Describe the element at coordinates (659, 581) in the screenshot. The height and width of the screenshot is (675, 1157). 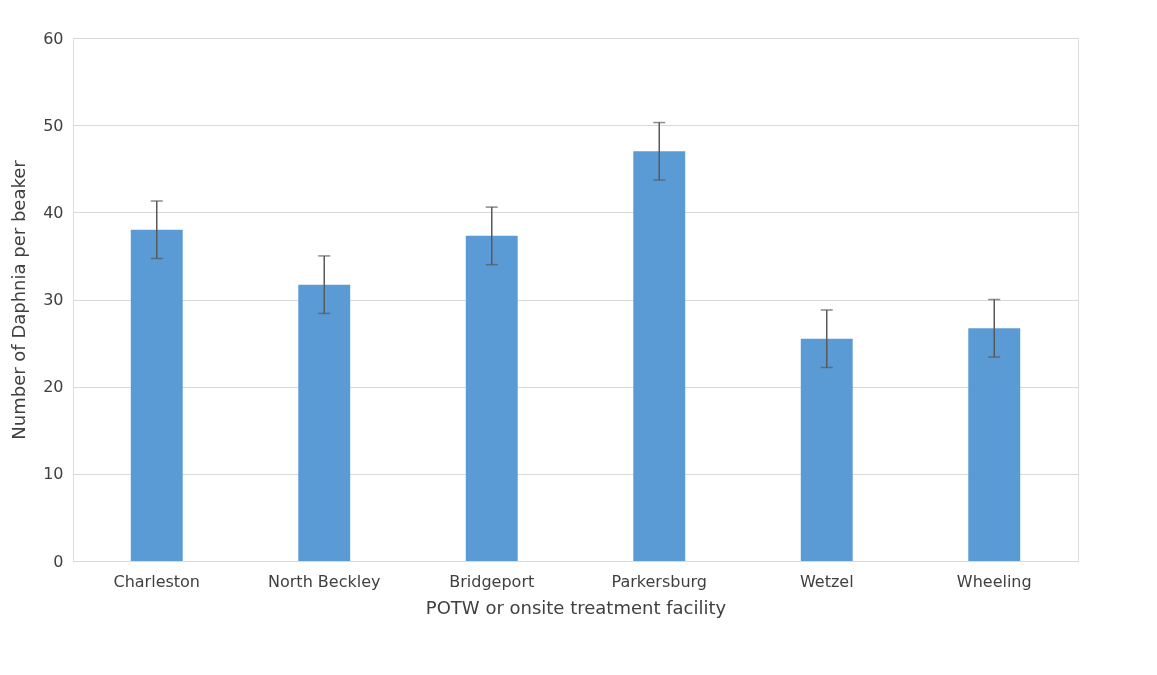
I see `x-tick-label: Parkersburg` at that location.